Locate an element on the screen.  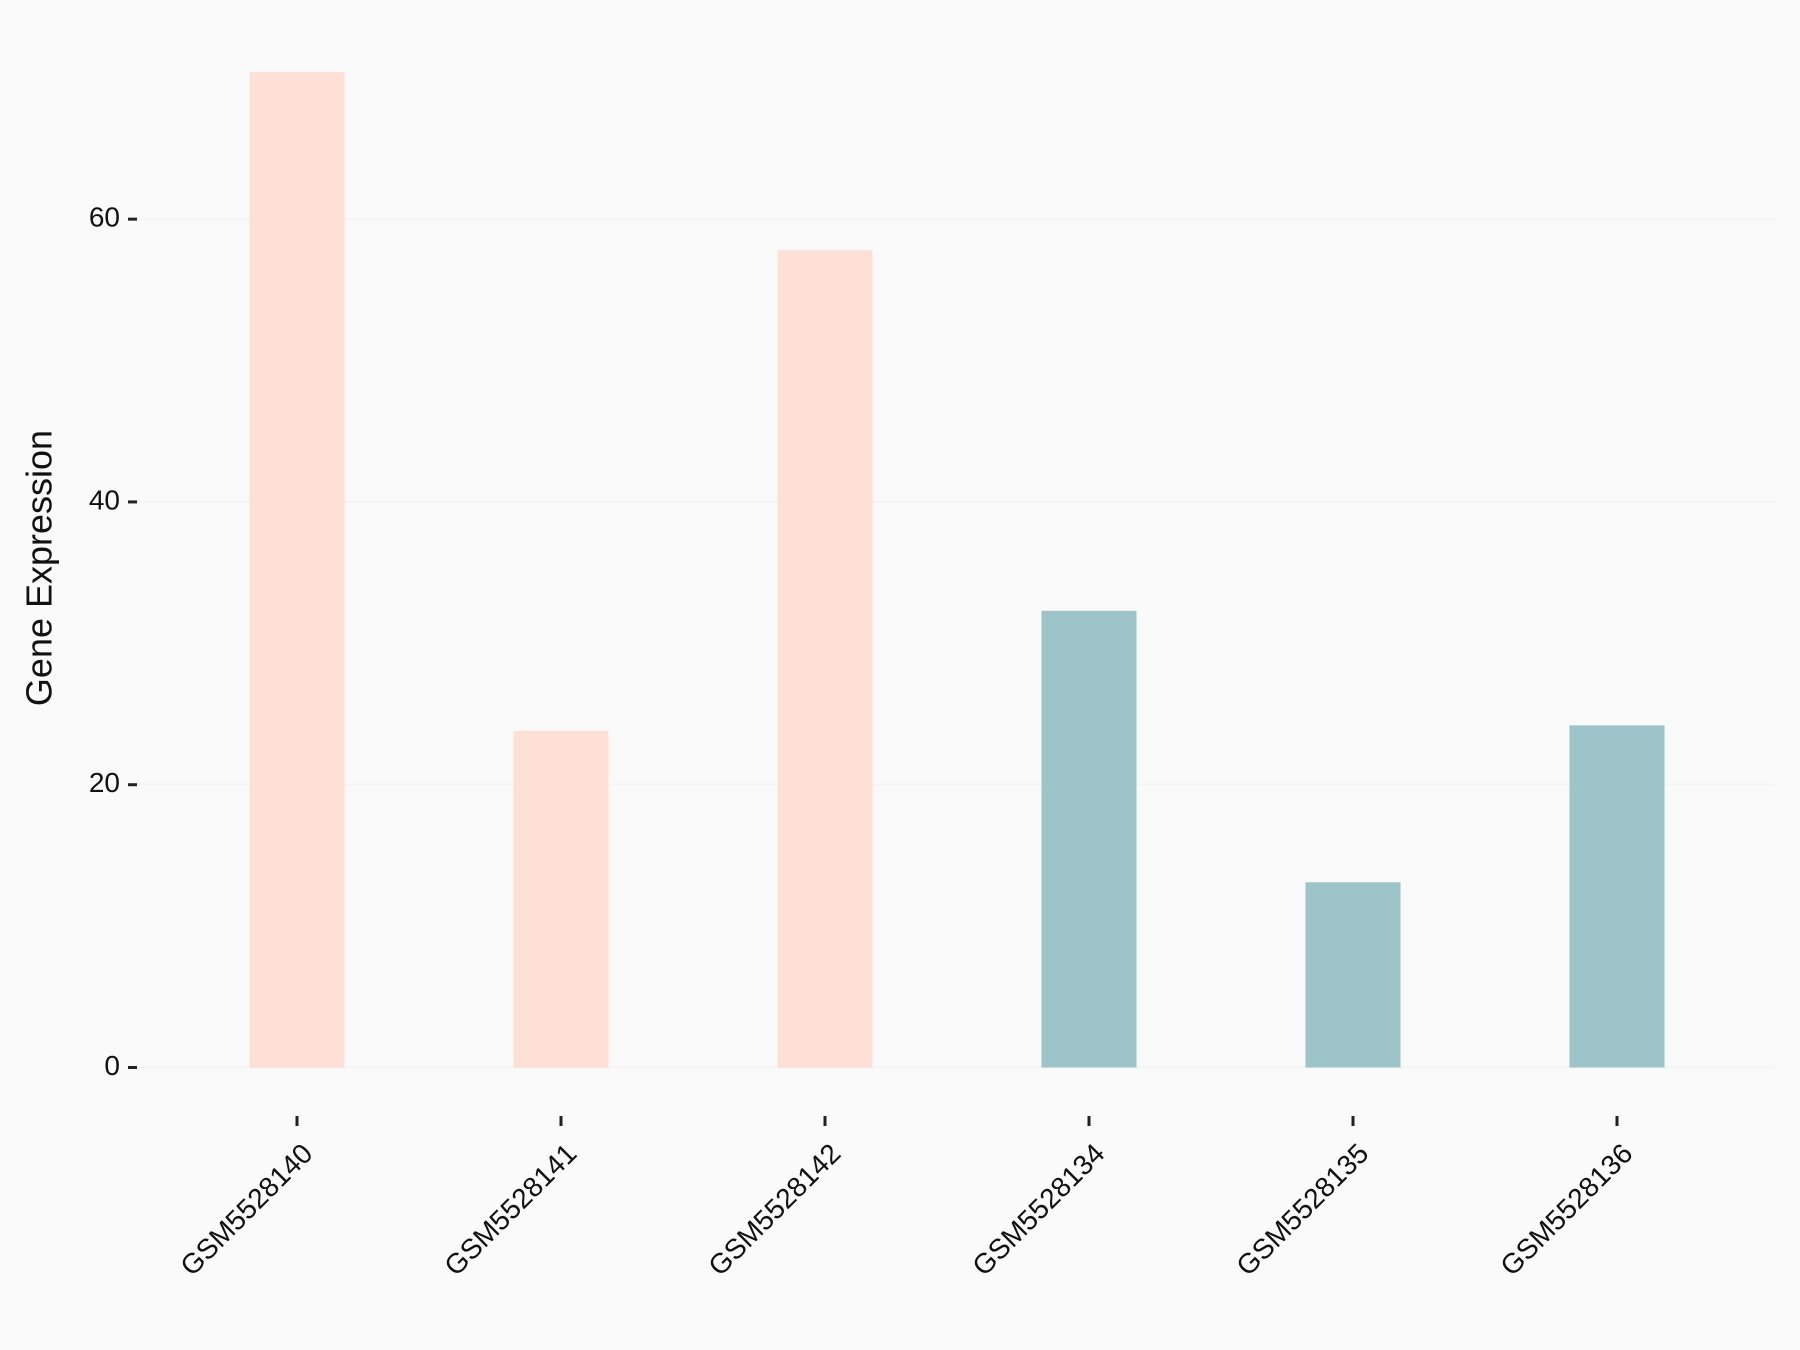
y-tick-label: 60 is located at coordinates (104, 217).